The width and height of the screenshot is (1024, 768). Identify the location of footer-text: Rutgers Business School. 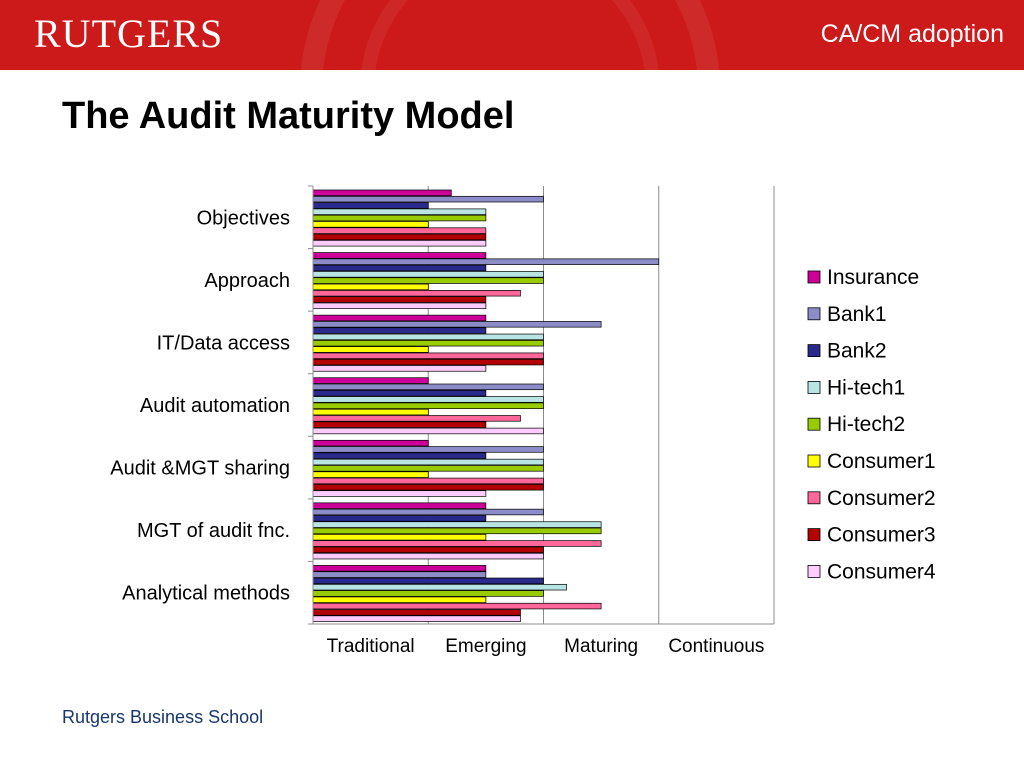
(163, 717).